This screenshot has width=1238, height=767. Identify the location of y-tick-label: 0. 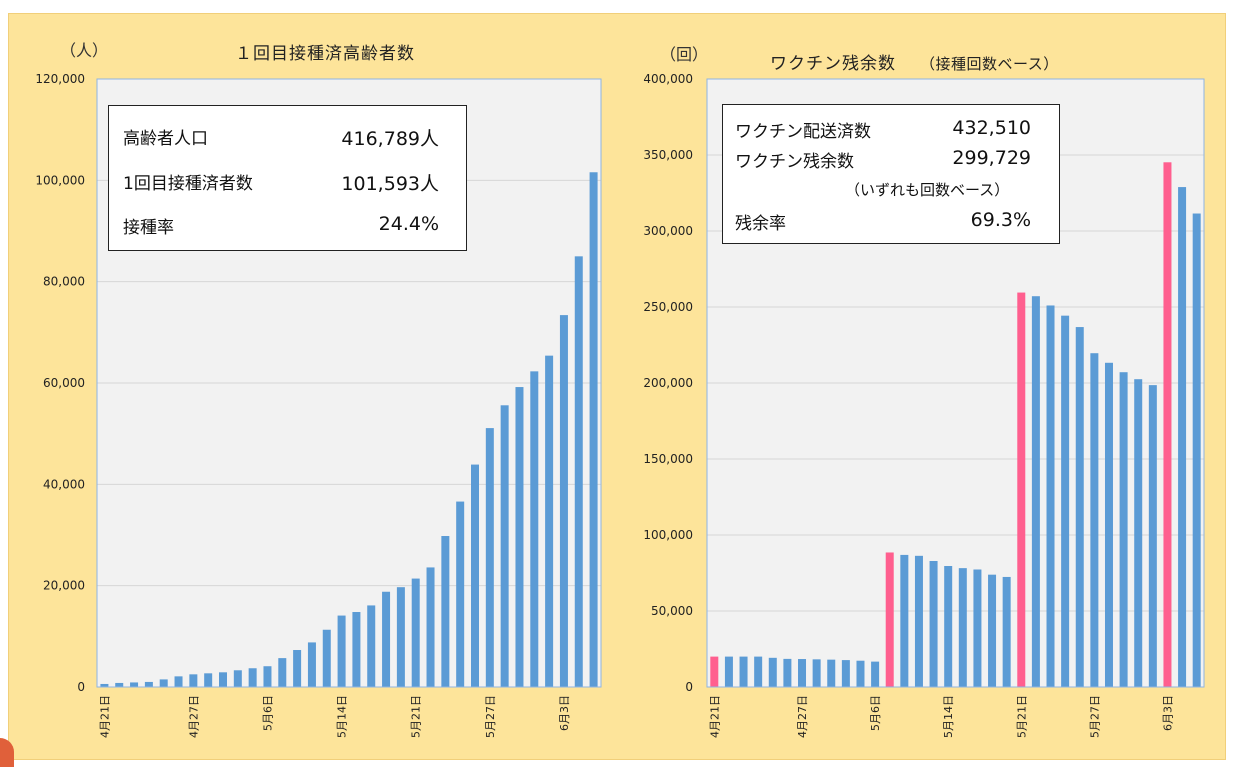
(689, 687).